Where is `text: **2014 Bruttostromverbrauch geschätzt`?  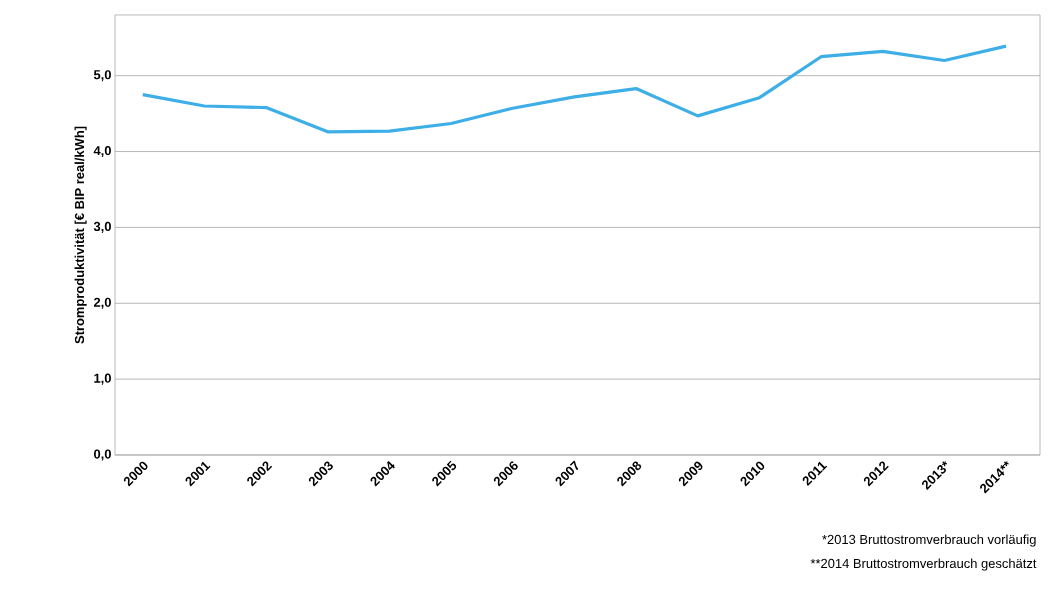
text: **2014 Bruttostromverbrauch geschätzt is located at coordinates (923, 564).